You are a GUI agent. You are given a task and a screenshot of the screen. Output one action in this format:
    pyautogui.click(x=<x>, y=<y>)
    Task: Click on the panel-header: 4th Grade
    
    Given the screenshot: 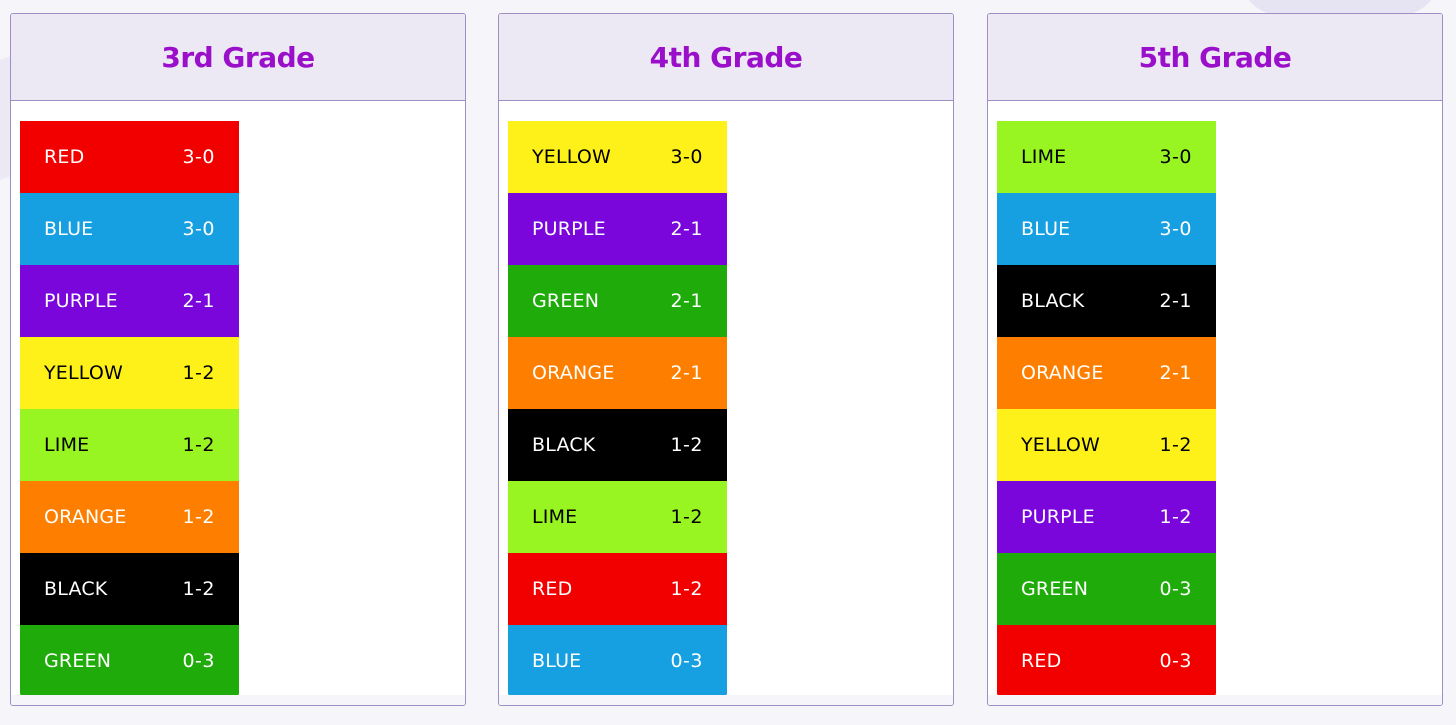 What is the action you would take?
    pyautogui.click(x=726, y=57)
    